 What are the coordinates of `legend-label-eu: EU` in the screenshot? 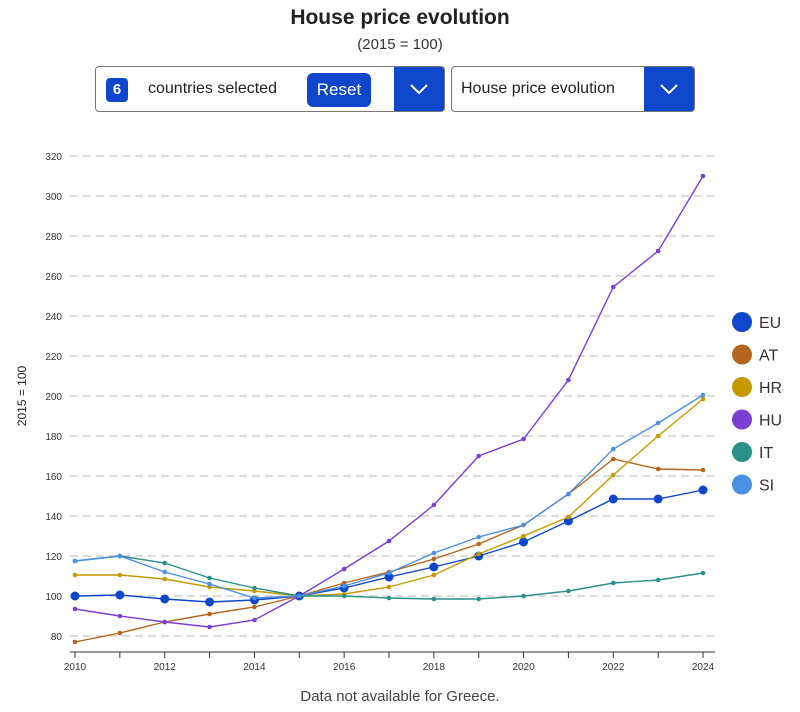 It's located at (770, 323).